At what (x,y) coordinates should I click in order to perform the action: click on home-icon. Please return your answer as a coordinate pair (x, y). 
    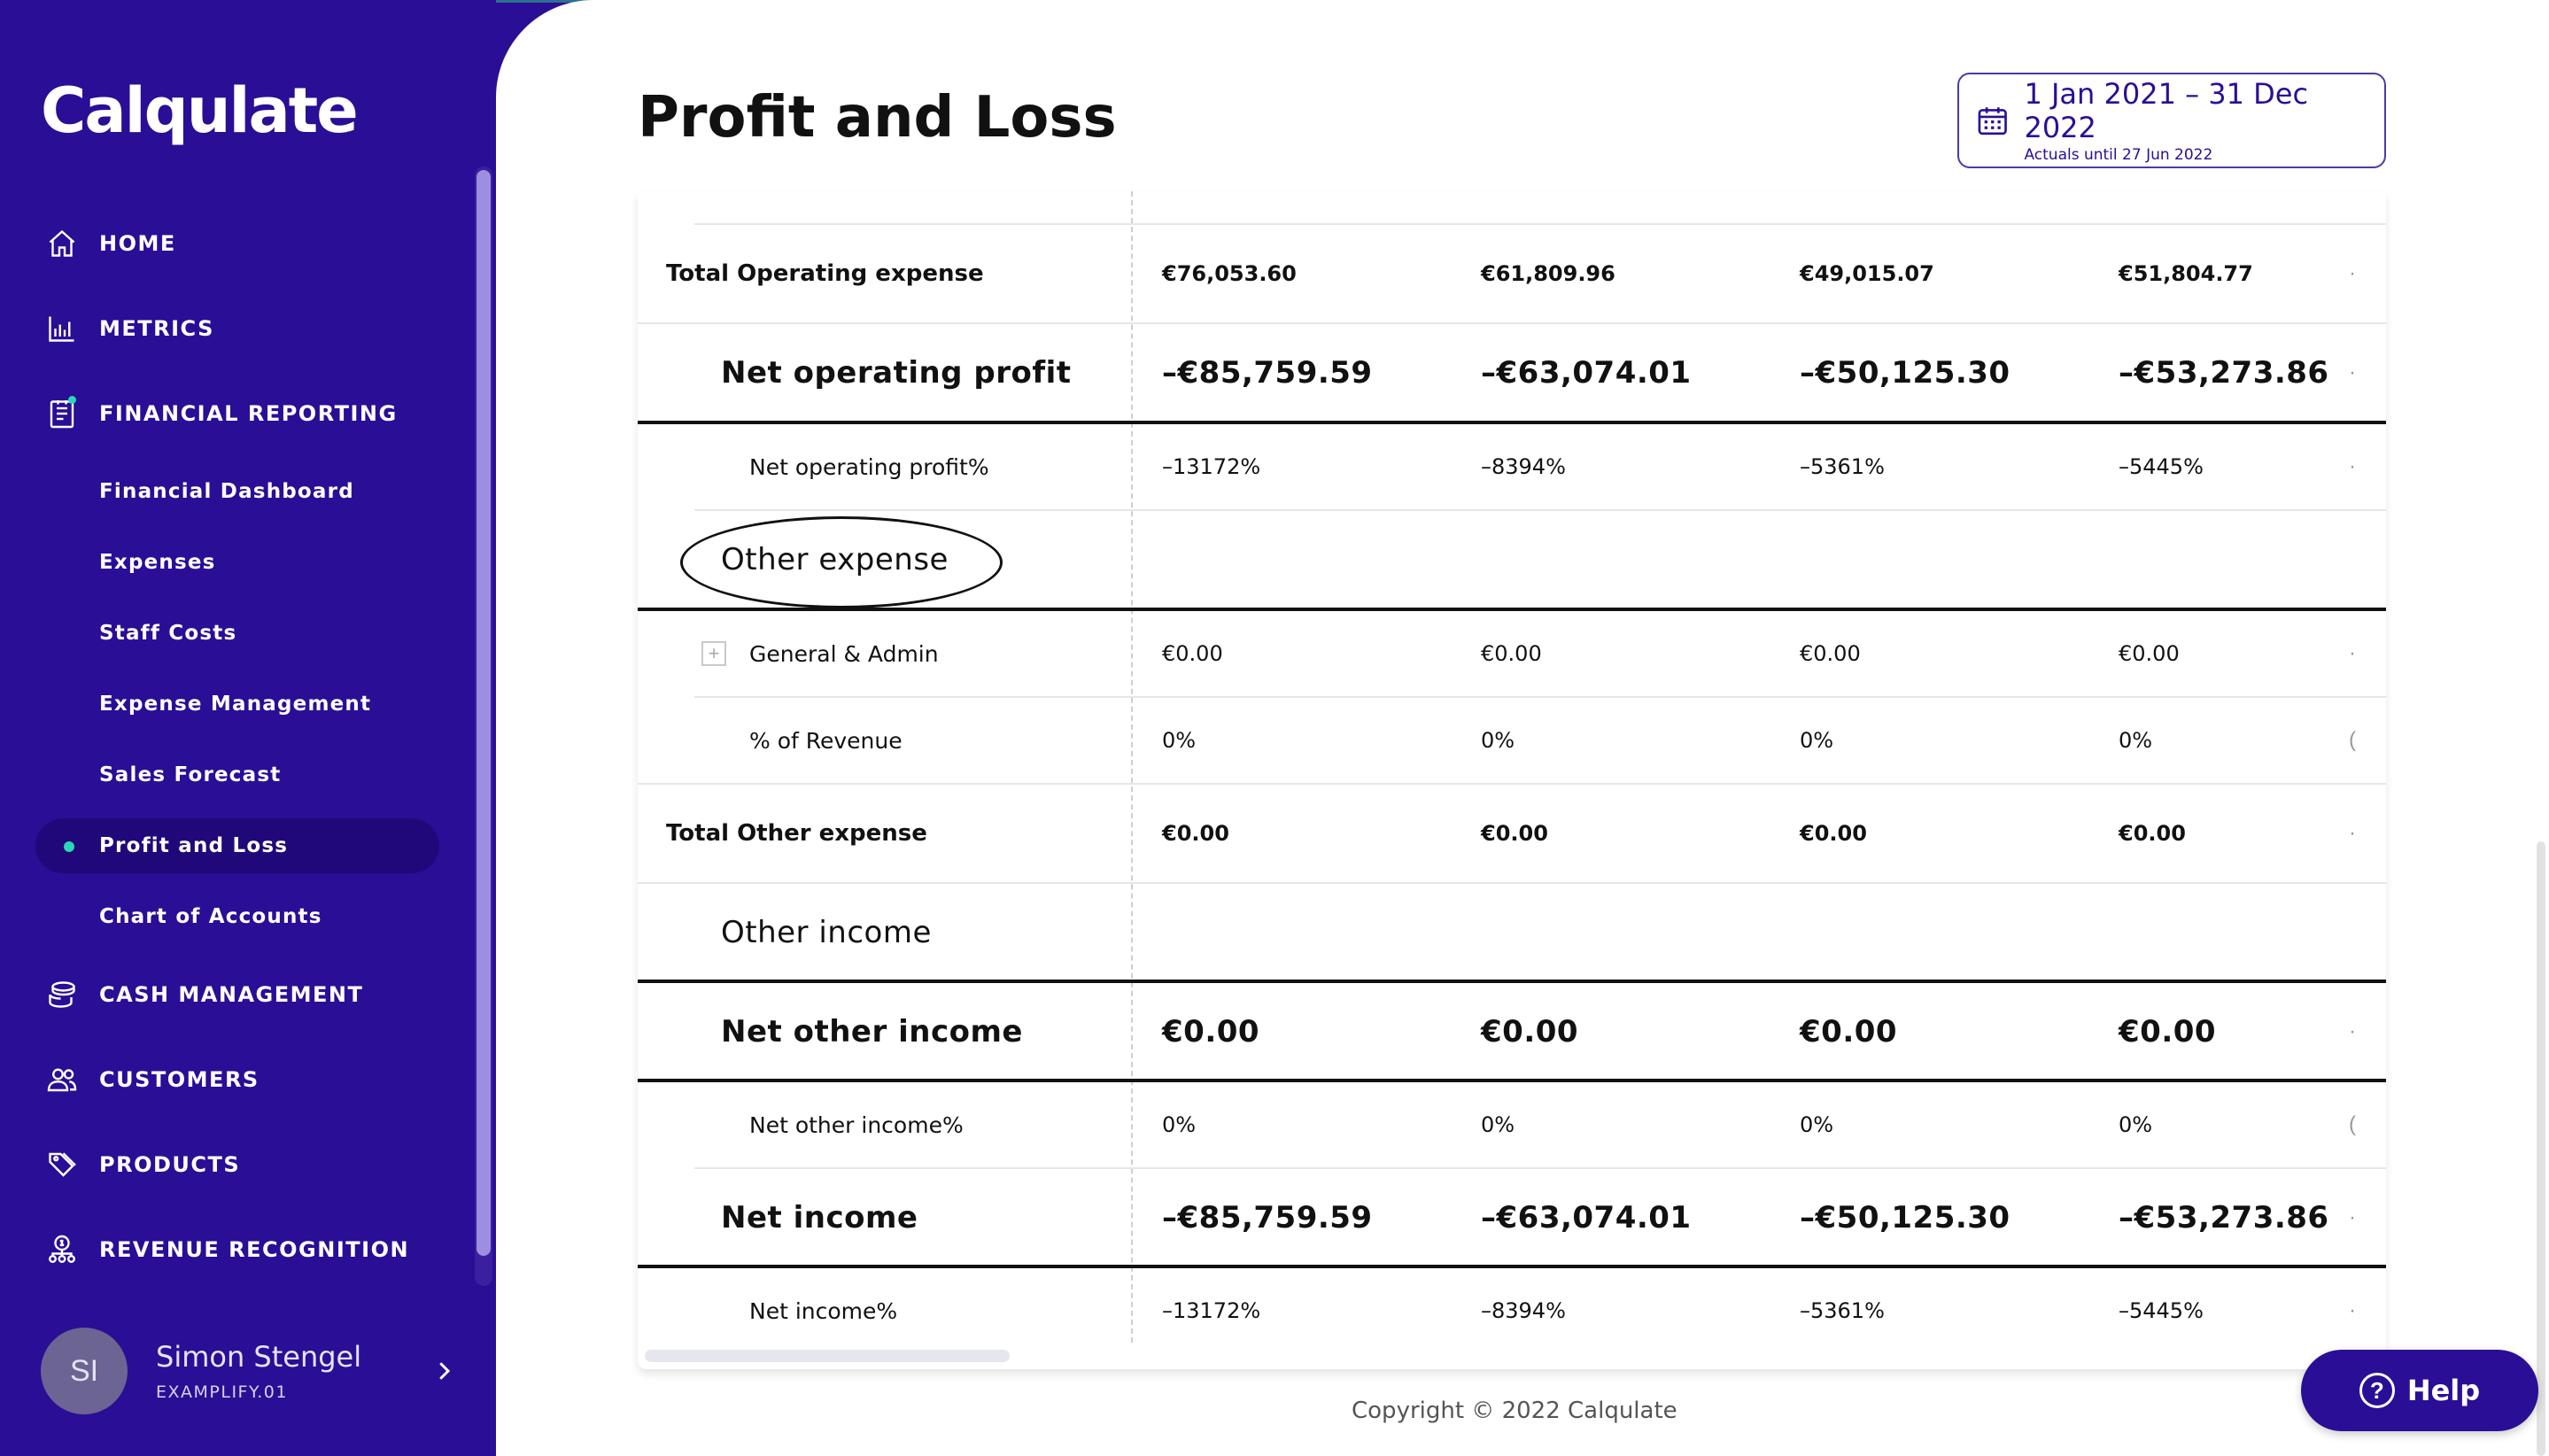
    Looking at the image, I should click on (62, 243).